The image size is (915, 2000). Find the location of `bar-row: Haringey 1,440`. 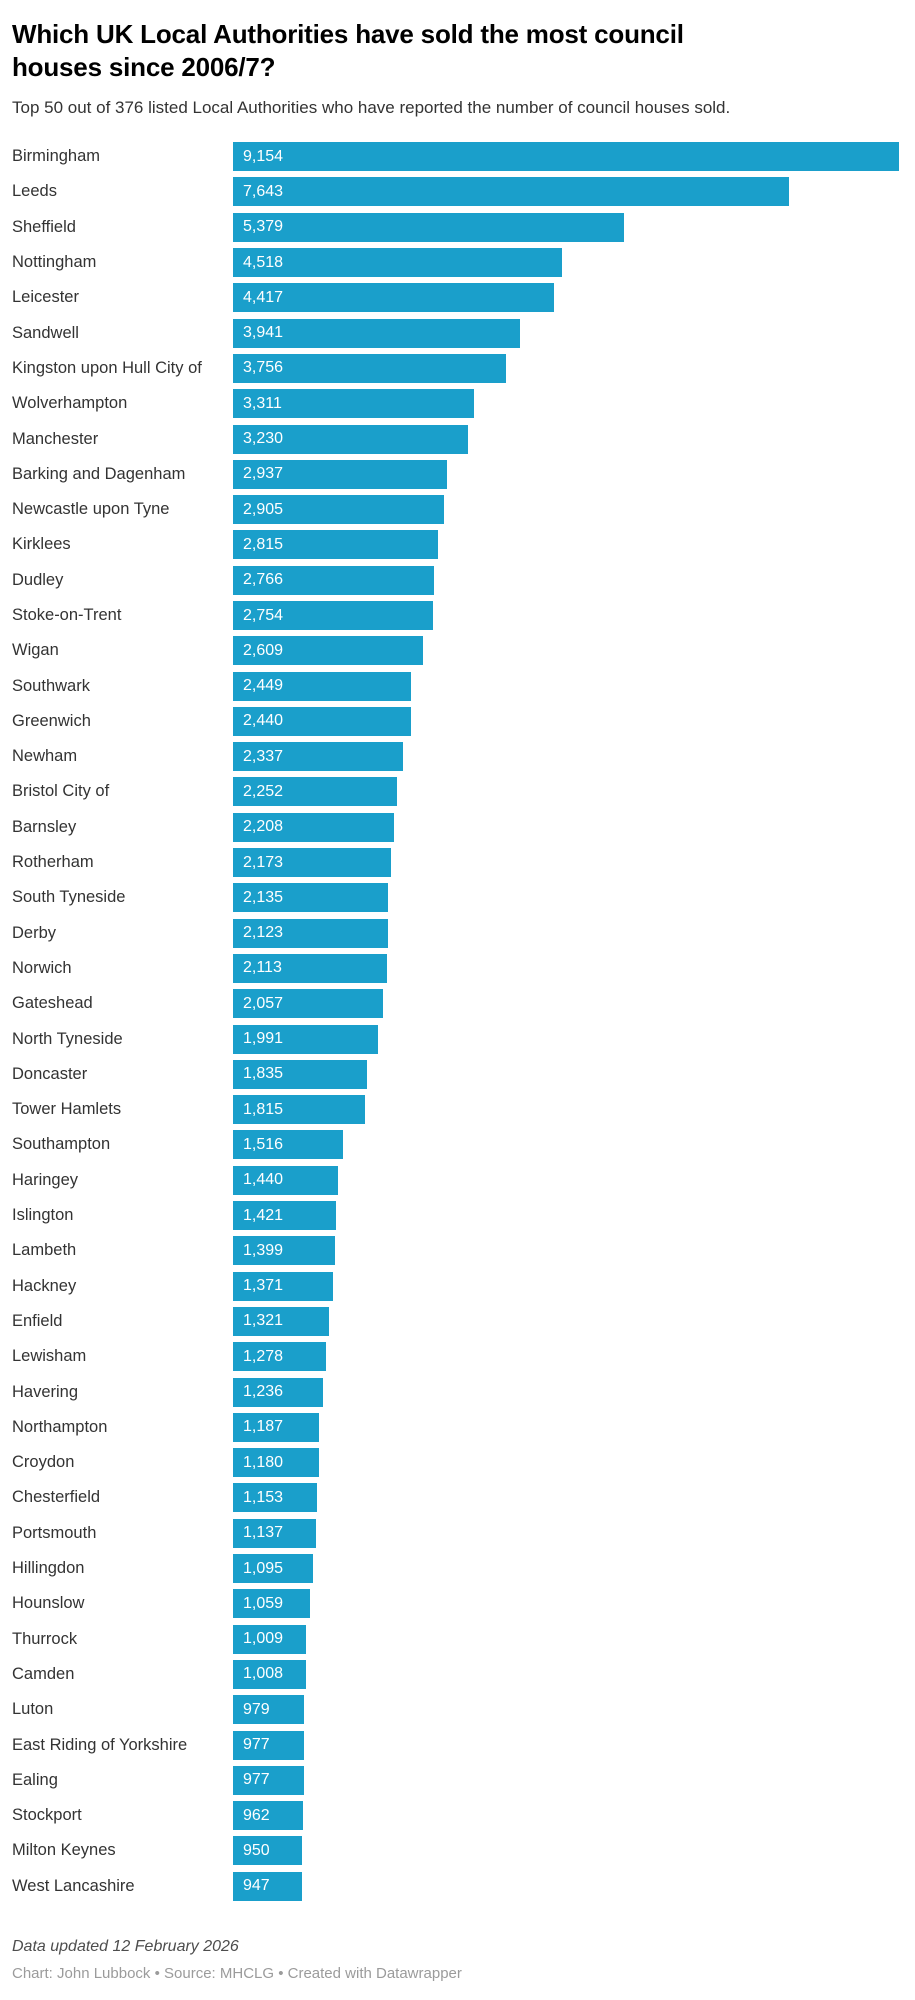

bar-row: Haringey 1,440 is located at coordinates (455, 1180).